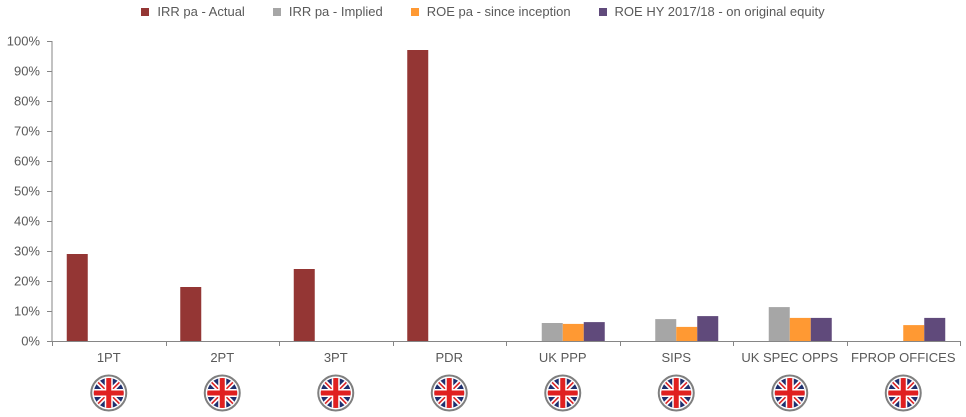 This screenshot has width=966, height=417. I want to click on y-tick-label: 100%, so click(24, 41).